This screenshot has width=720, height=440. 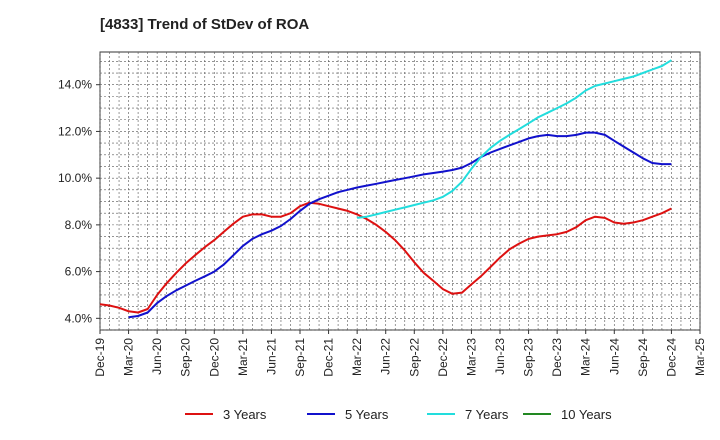 I want to click on legend-item-7-years: 7 Years, so click(x=468, y=414).